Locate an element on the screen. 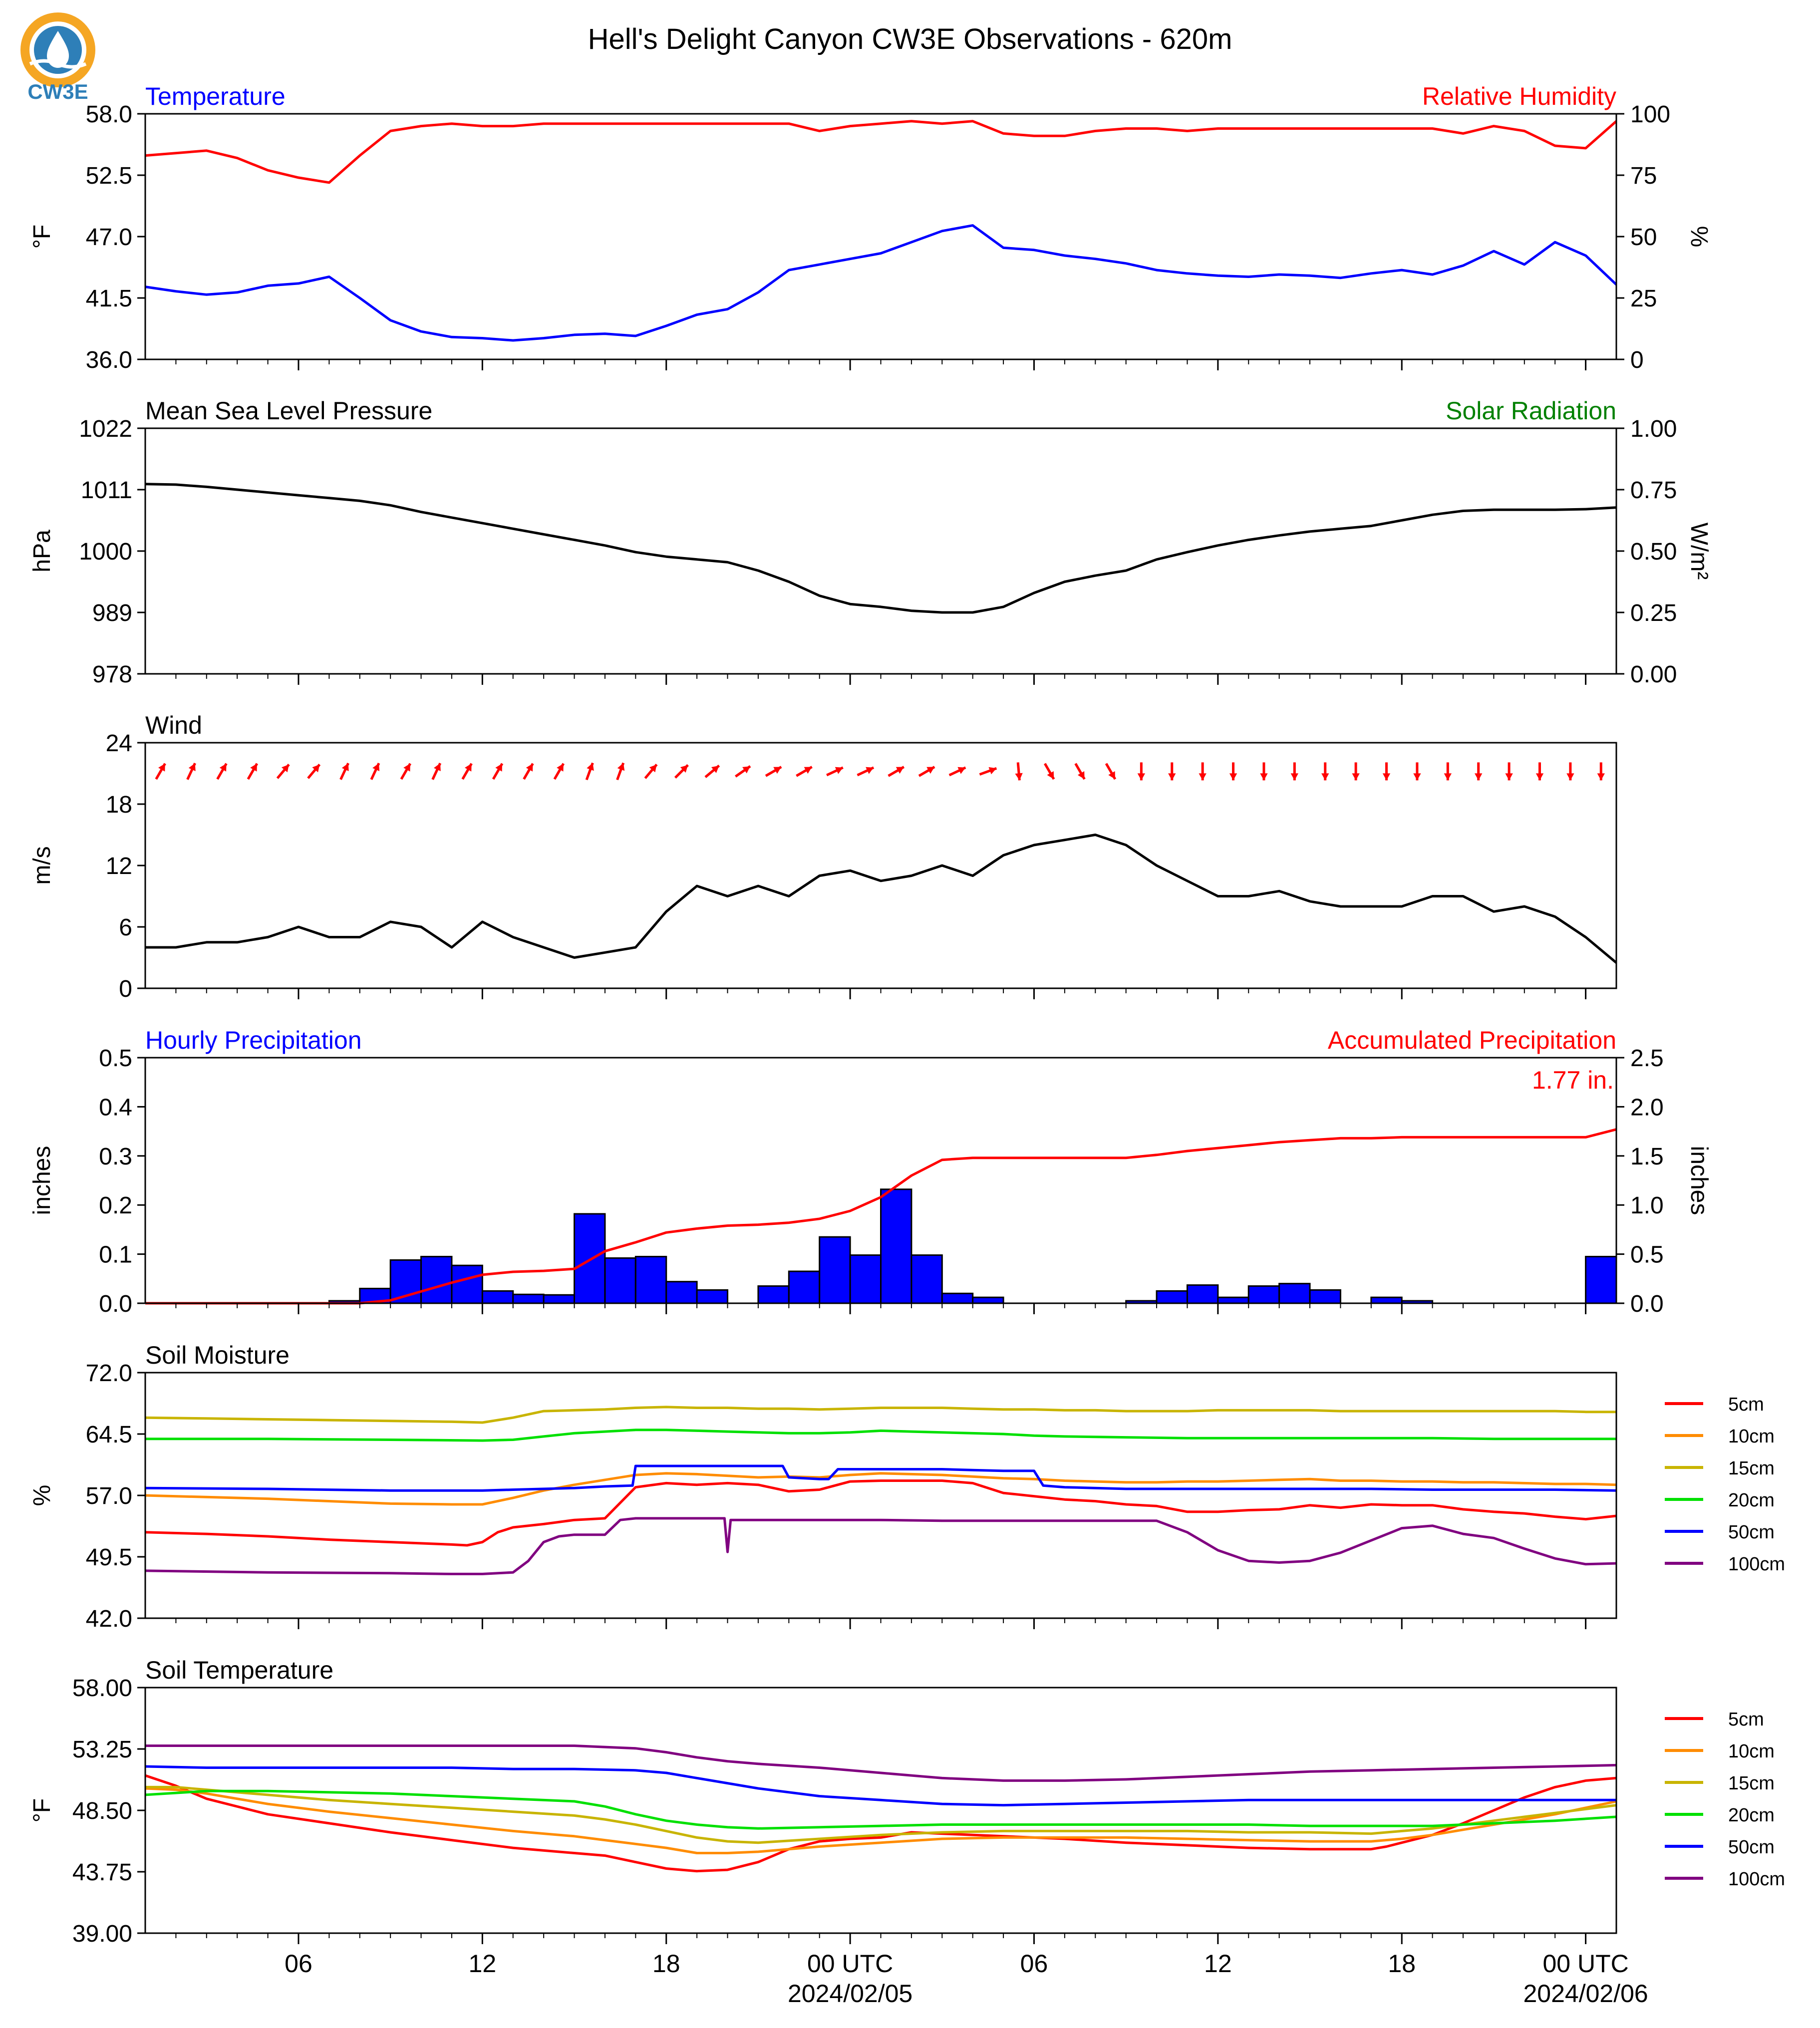 The width and height of the screenshot is (1820, 2028). y-tick-label-right: 25 is located at coordinates (1643, 299).